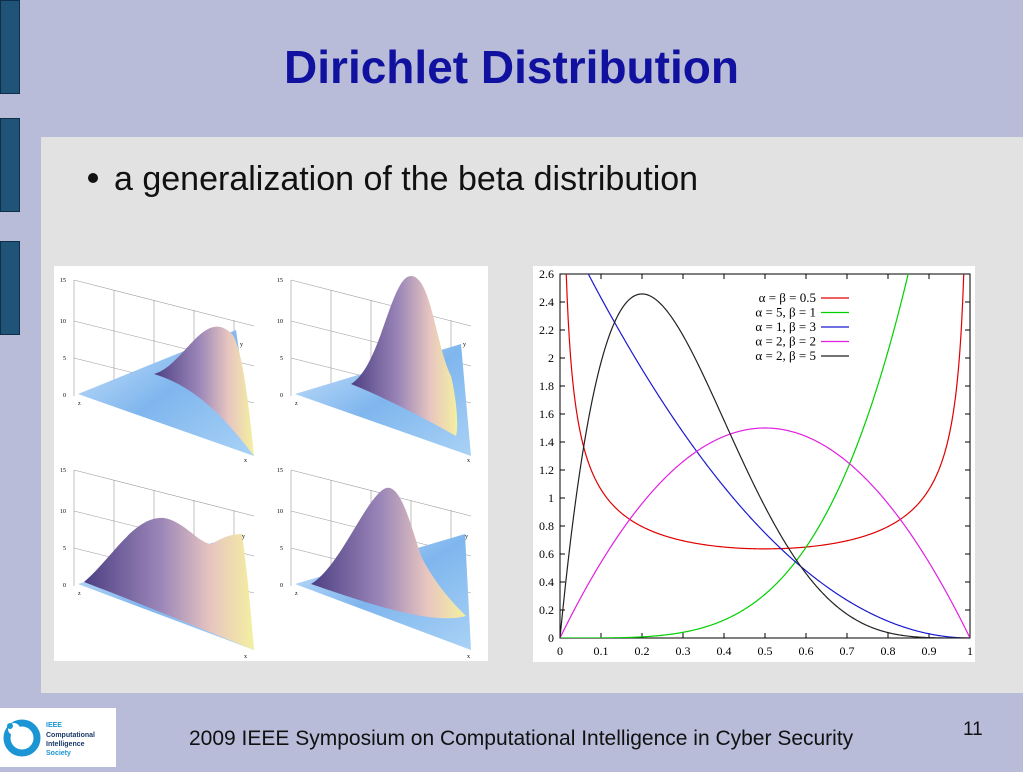  Describe the element at coordinates (601, 651) in the screenshot. I see `x-tick-label: 0.1` at that location.